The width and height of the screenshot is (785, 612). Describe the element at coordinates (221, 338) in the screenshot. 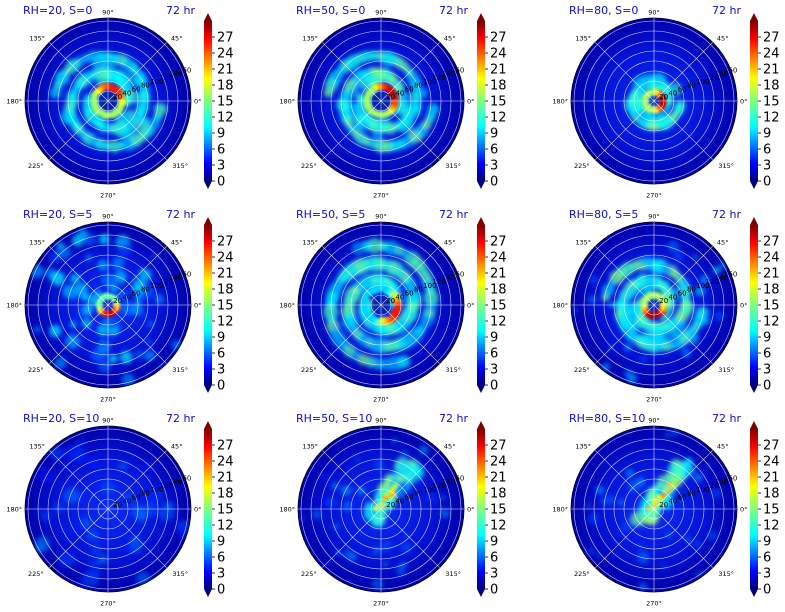

I see `colorbar-tick-label: 9` at that location.